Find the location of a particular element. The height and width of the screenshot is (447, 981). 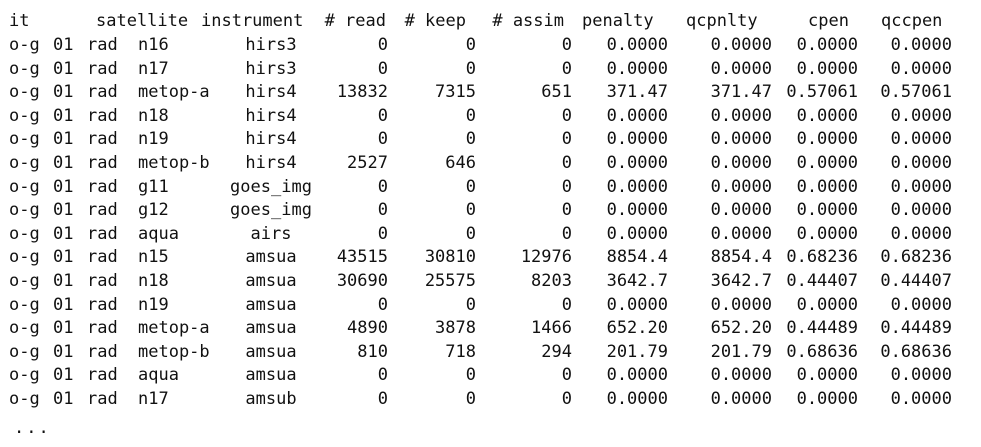

cell-assim: 12976 is located at coordinates (546, 257).